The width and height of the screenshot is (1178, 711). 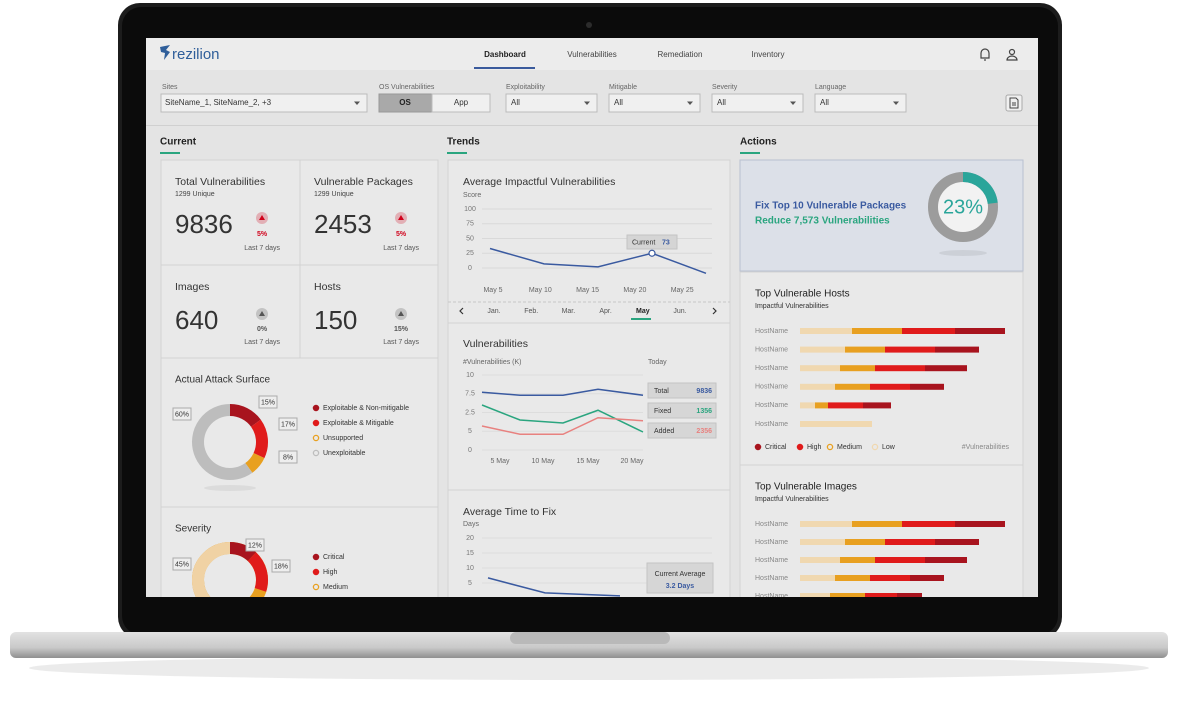 What do you see at coordinates (792, 306) in the screenshot?
I see `card-subtitle: Impactful Vulnerabilities` at bounding box center [792, 306].